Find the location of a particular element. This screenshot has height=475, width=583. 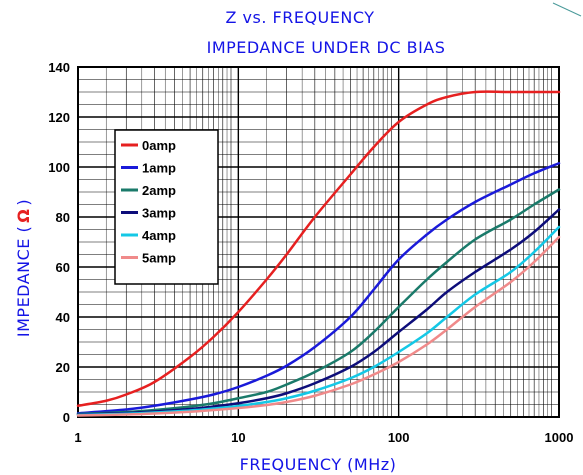

y-tick-label: 60 is located at coordinates (63, 267).